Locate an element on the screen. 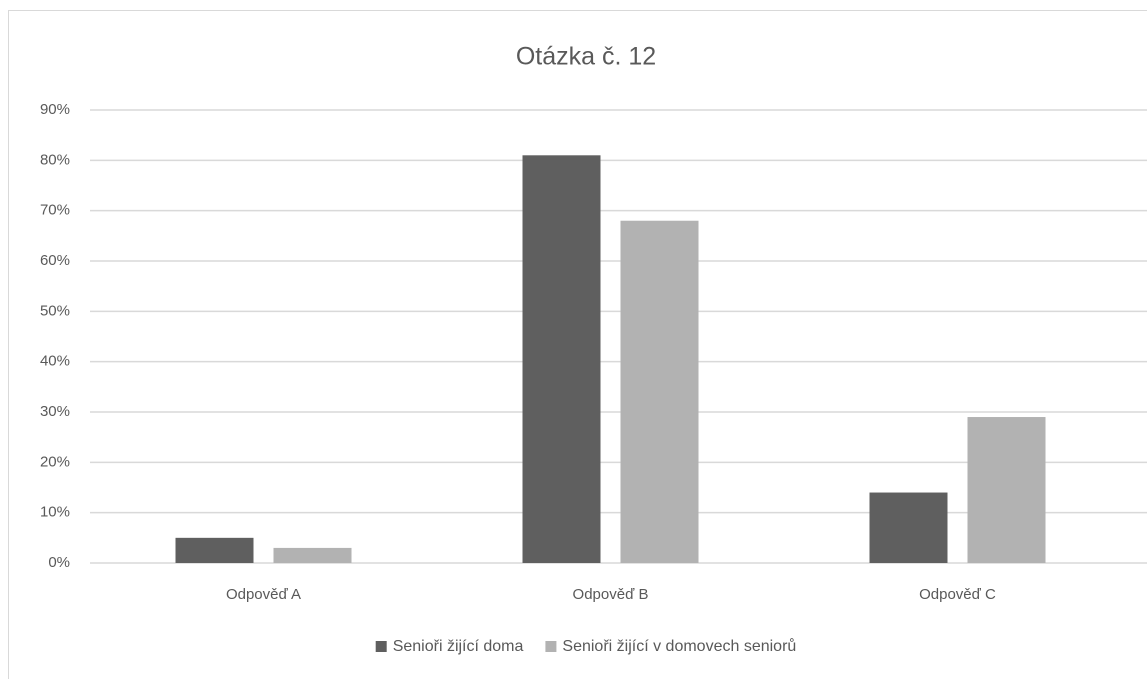  y-tick-label: 20% is located at coordinates (55, 461).